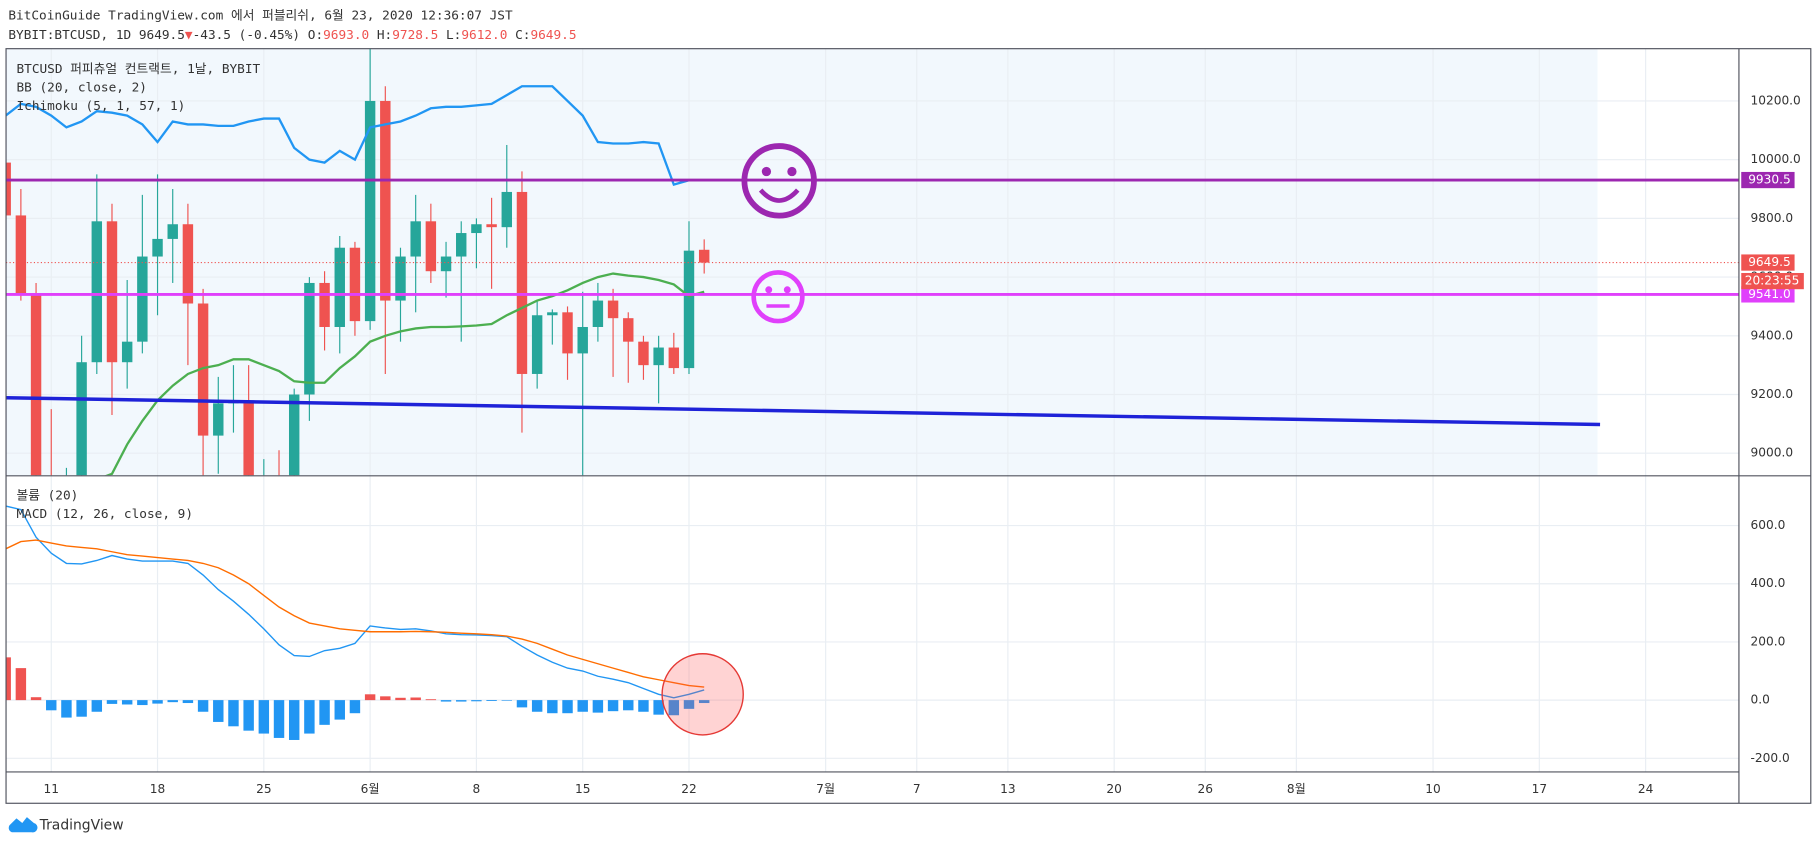 The image size is (1818, 845). What do you see at coordinates (47, 496) in the screenshot?
I see `legend-entry: 볼륨 (20)` at bounding box center [47, 496].